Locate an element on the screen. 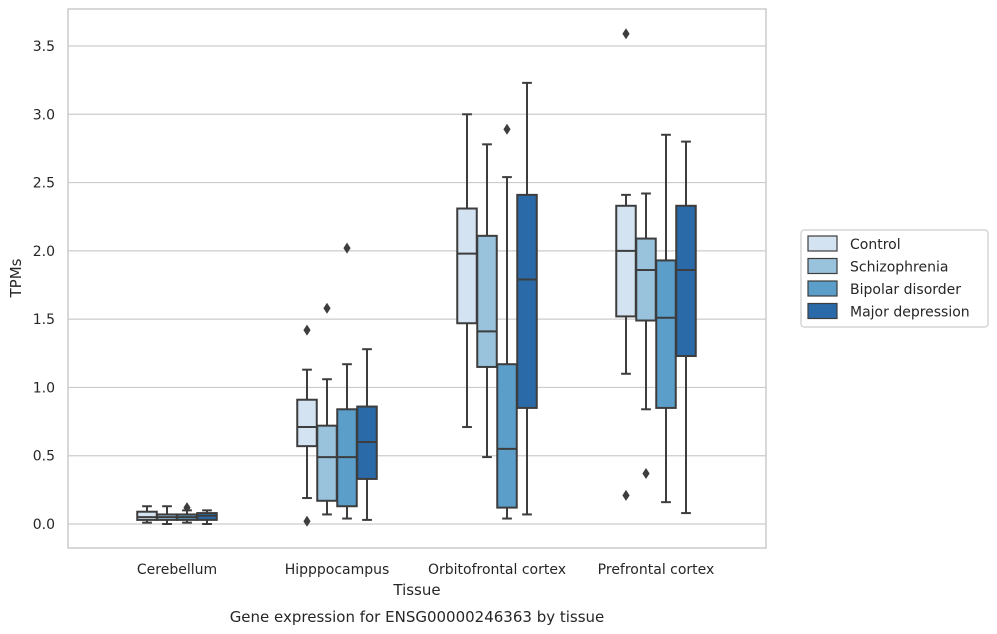 This screenshot has height=634, width=997. legend-label: Schizophrenia is located at coordinates (899, 268).